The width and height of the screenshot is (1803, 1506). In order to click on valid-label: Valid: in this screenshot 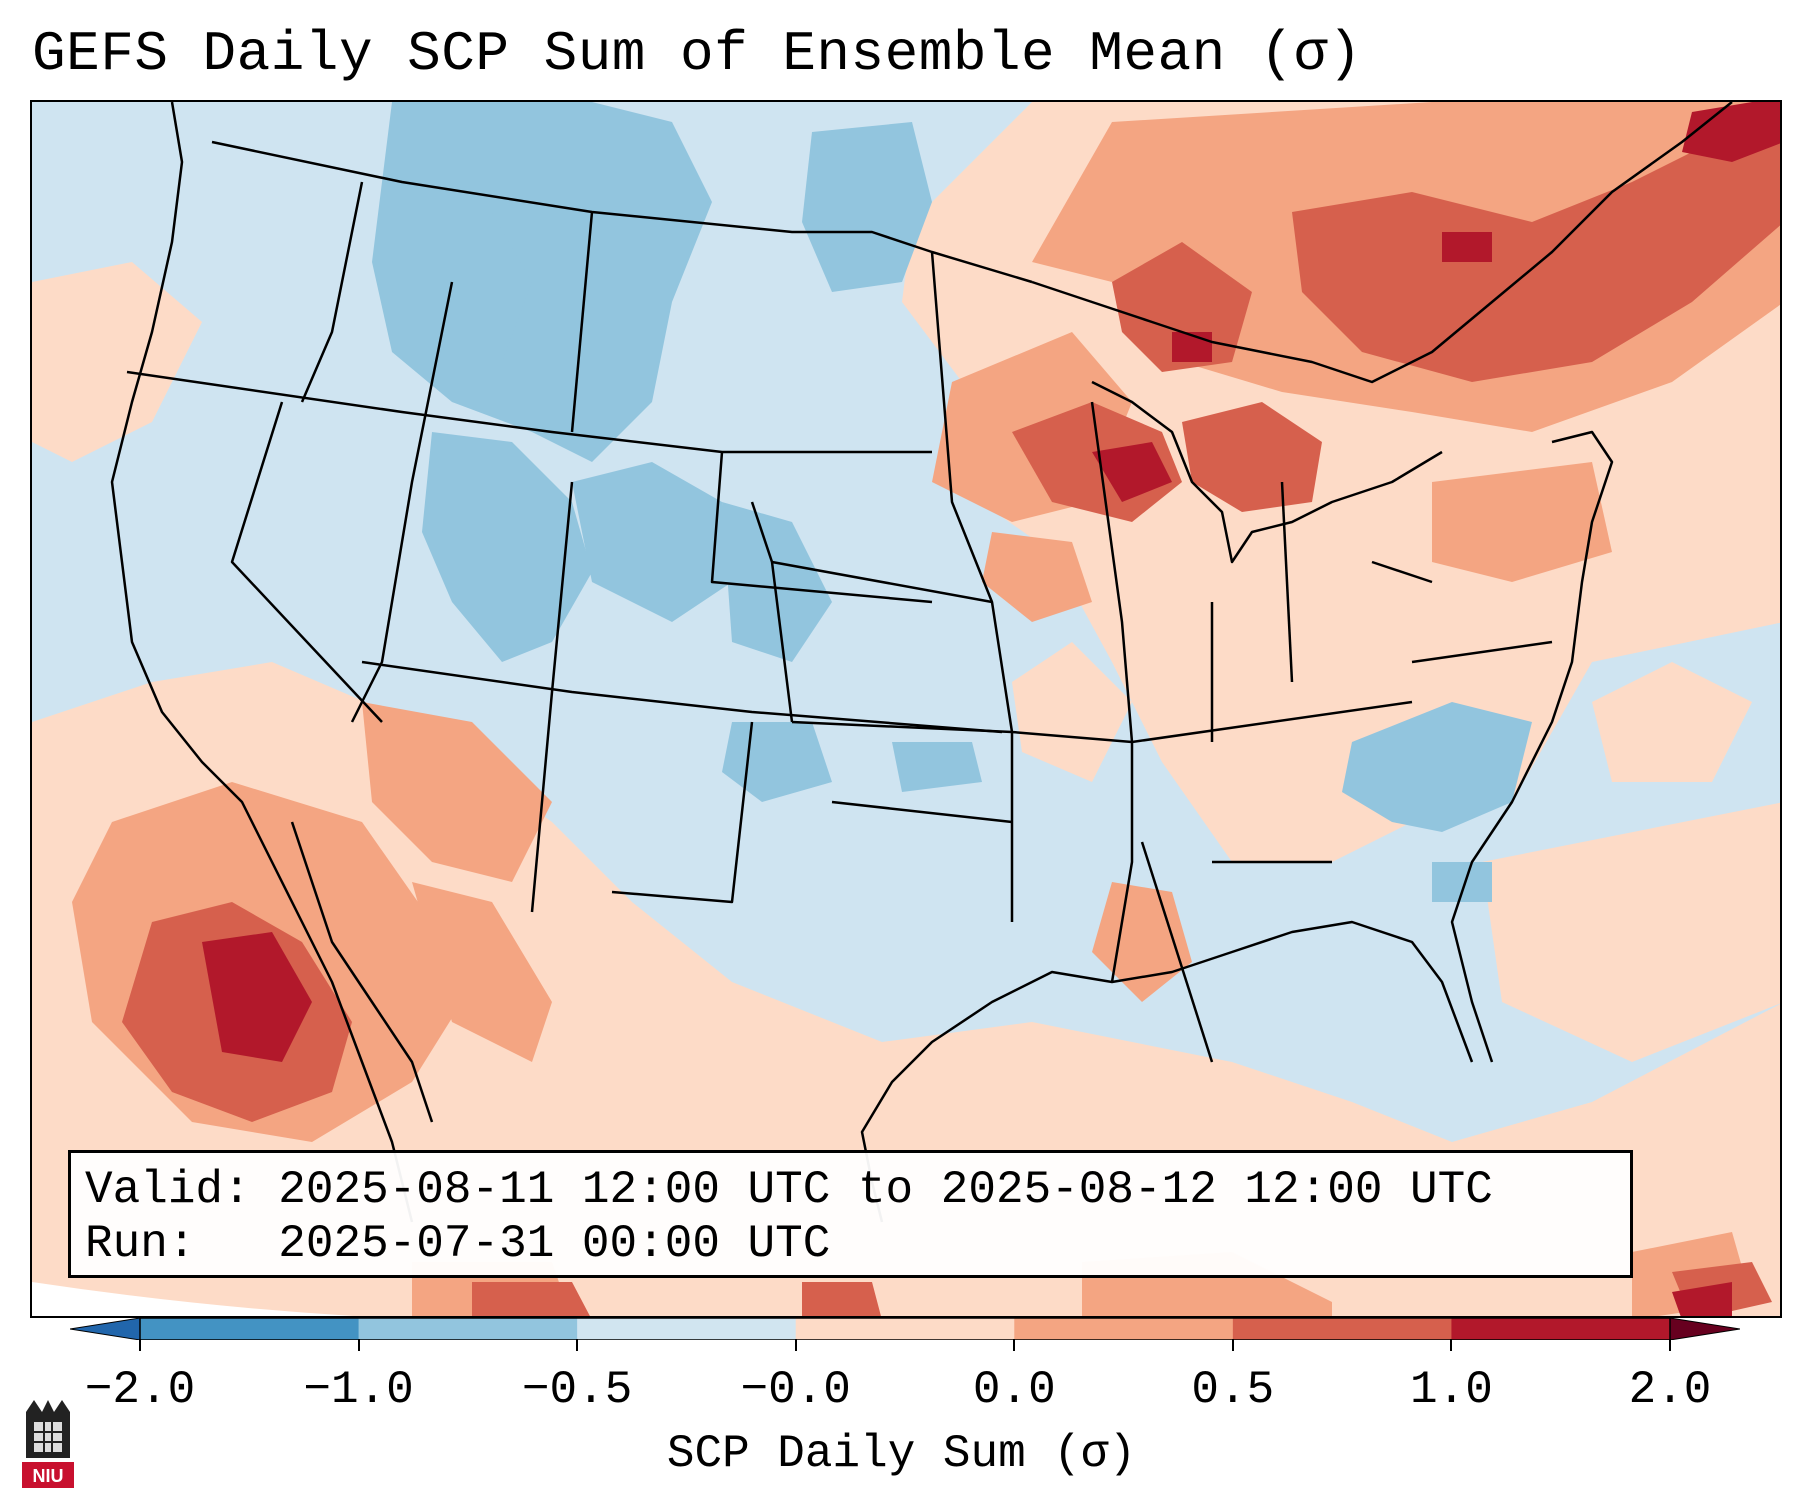, I will do `click(168, 1190)`.